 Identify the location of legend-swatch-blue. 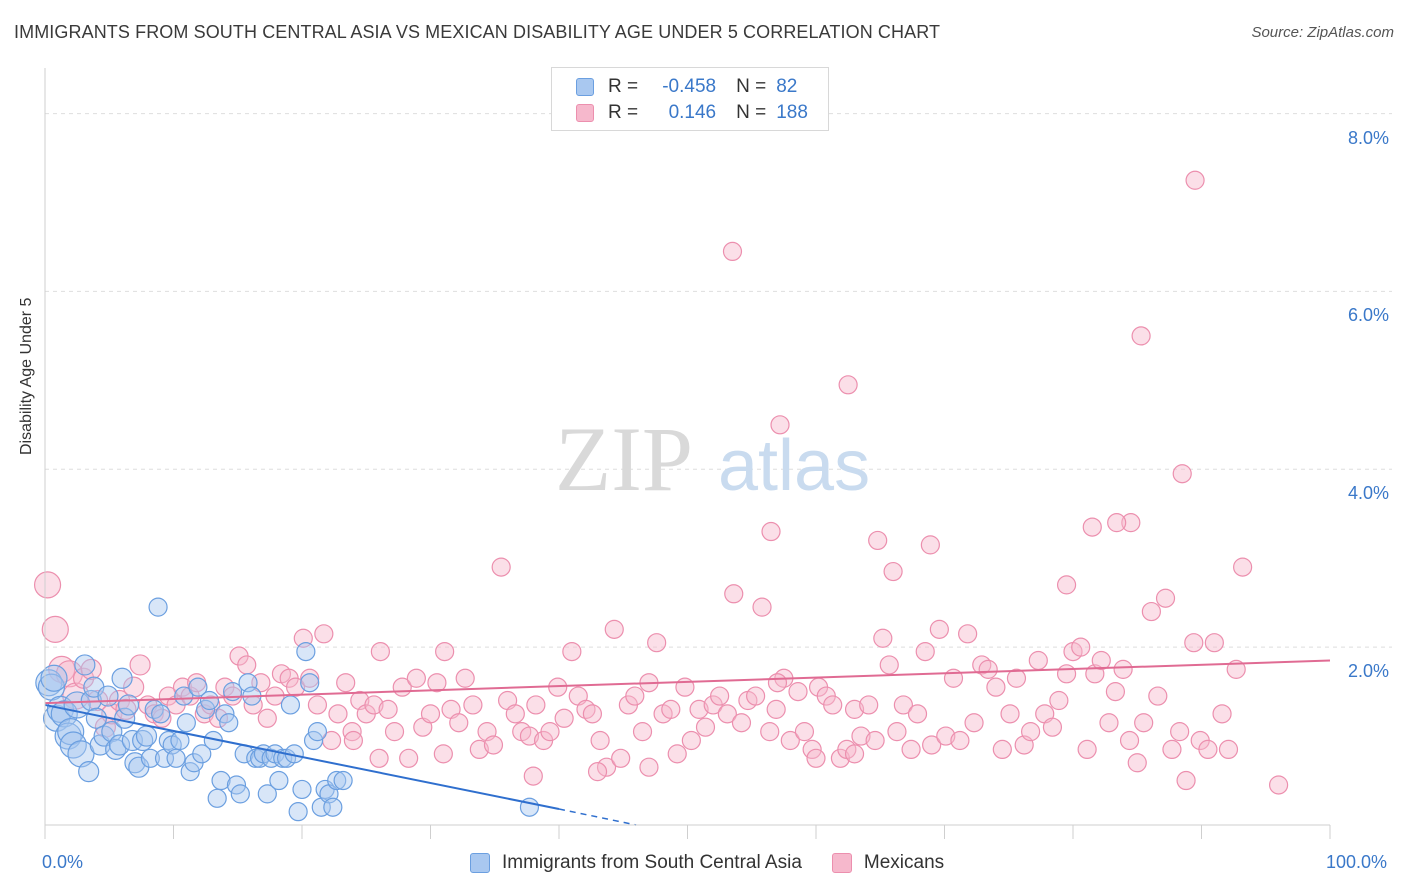
(480, 863).